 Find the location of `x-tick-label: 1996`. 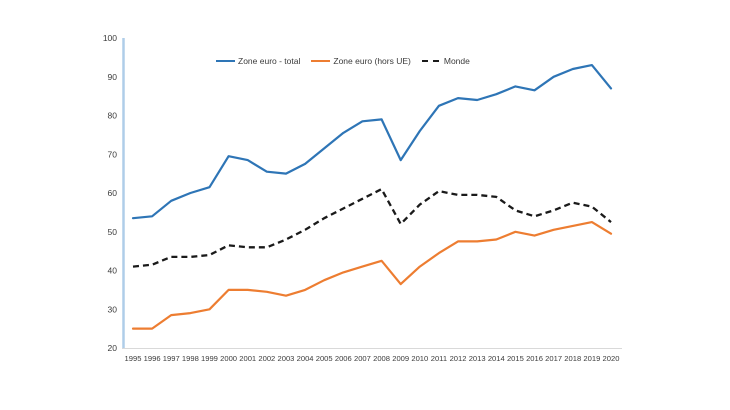

x-tick-label: 1996 is located at coordinates (152, 358).